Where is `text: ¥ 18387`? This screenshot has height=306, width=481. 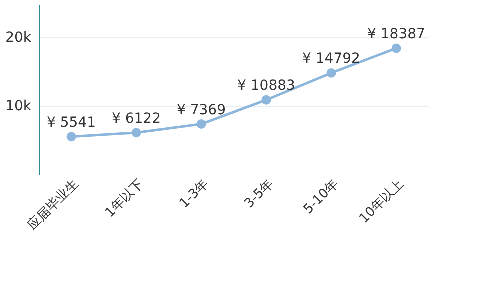
text: ¥ 18387 is located at coordinates (397, 34).